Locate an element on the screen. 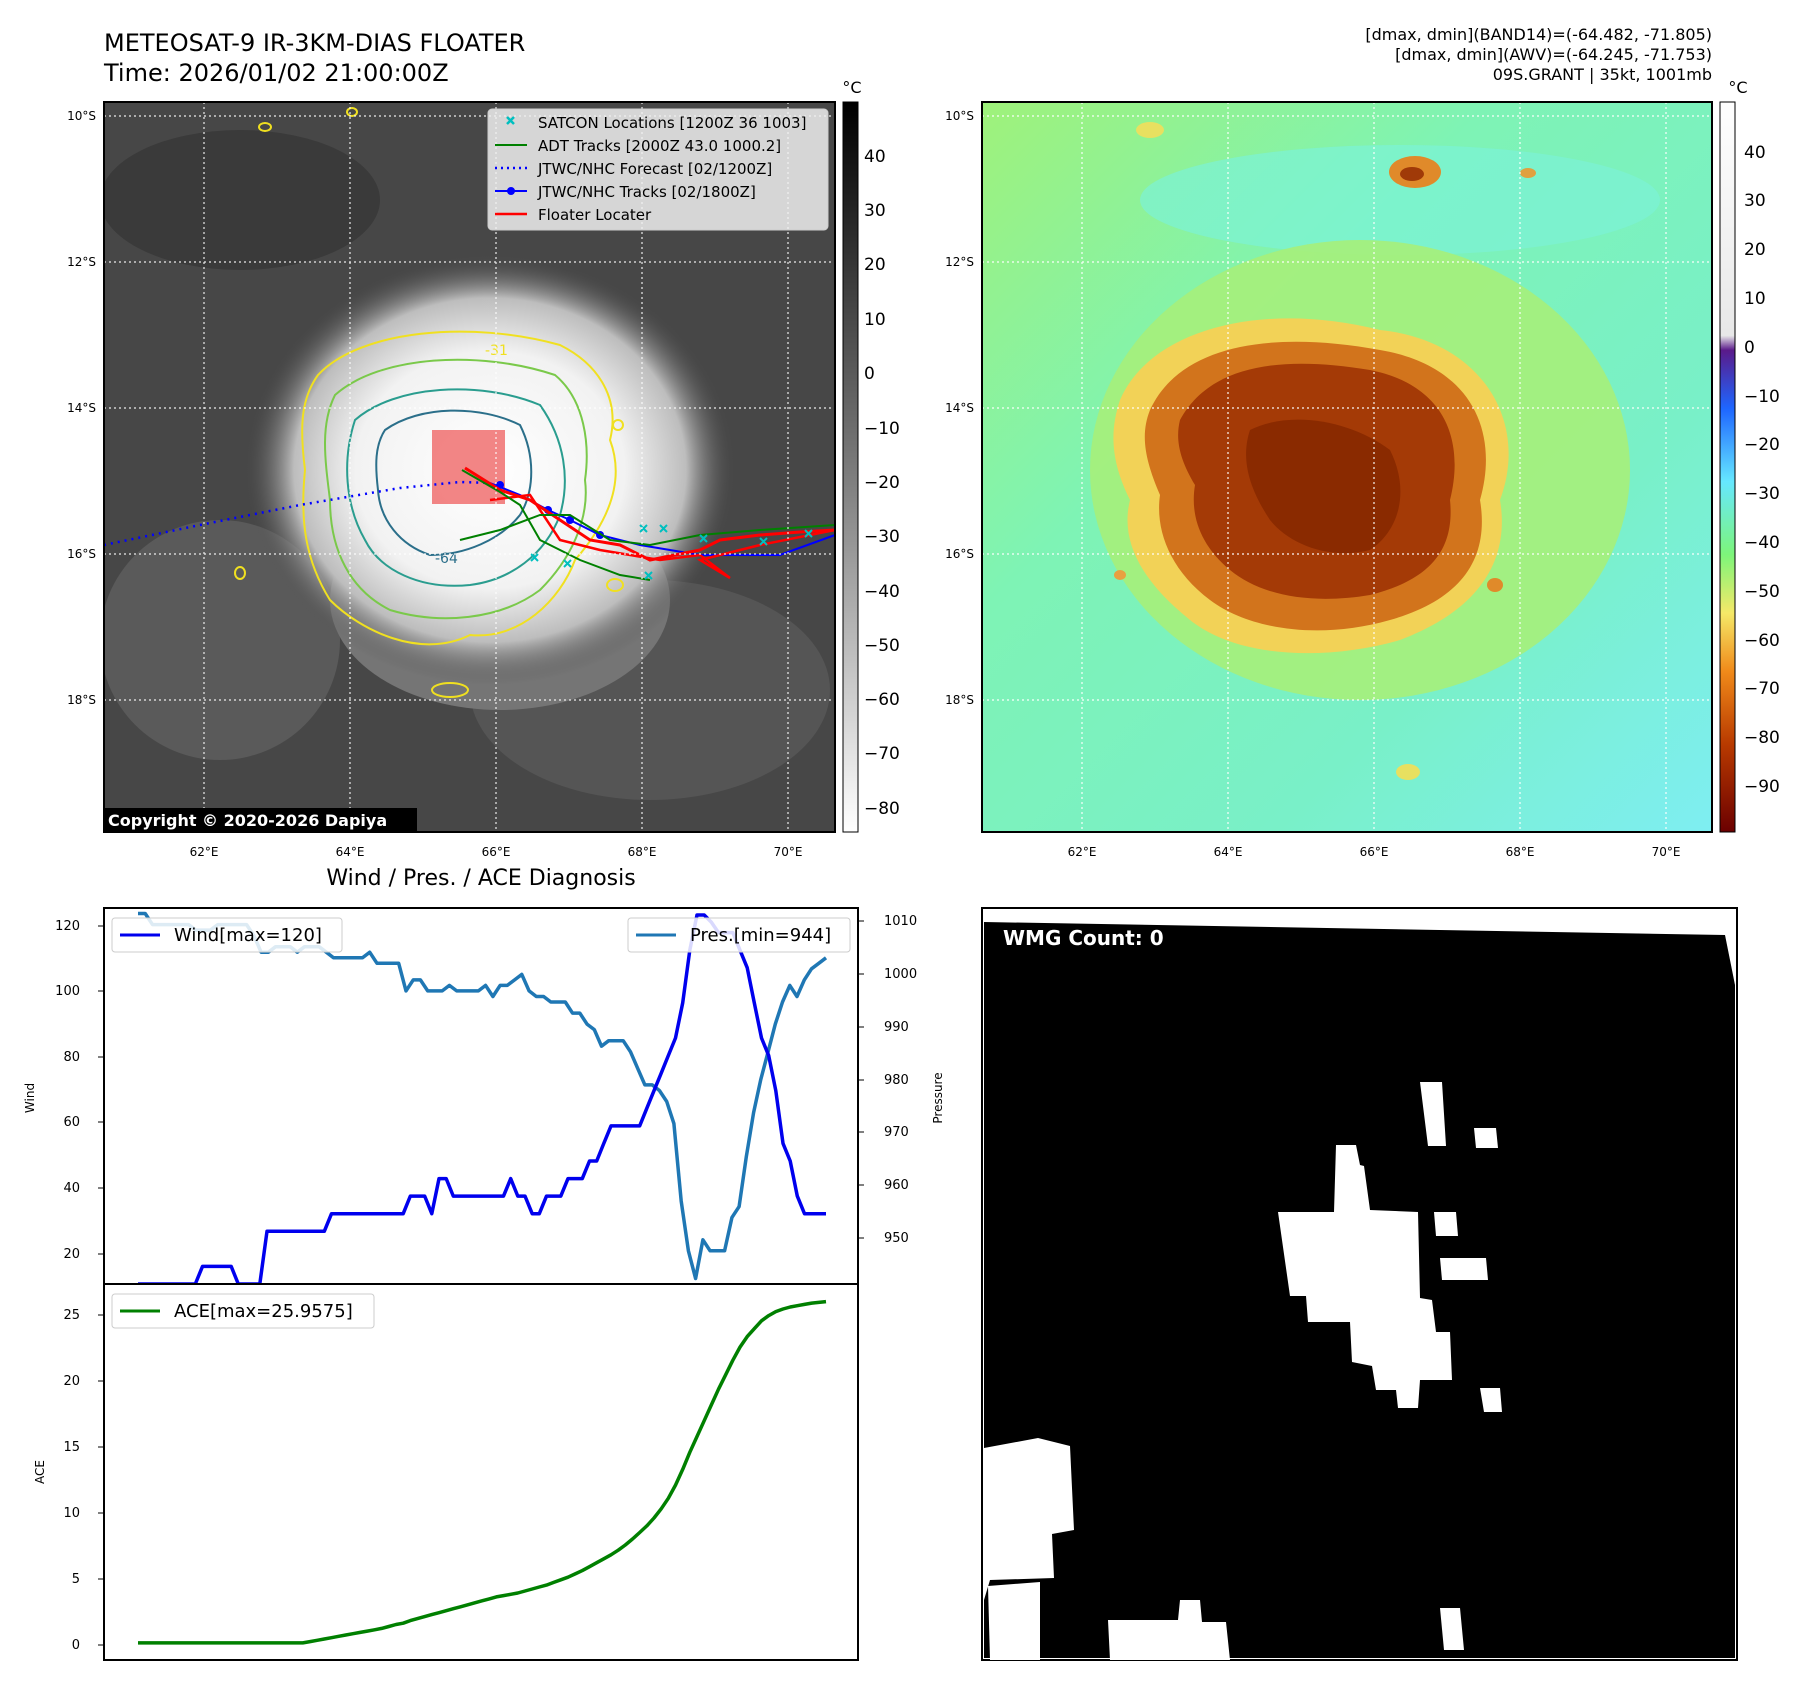 The height and width of the screenshot is (1690, 1797). wind-ylabel: Wind is located at coordinates (30, 1098).